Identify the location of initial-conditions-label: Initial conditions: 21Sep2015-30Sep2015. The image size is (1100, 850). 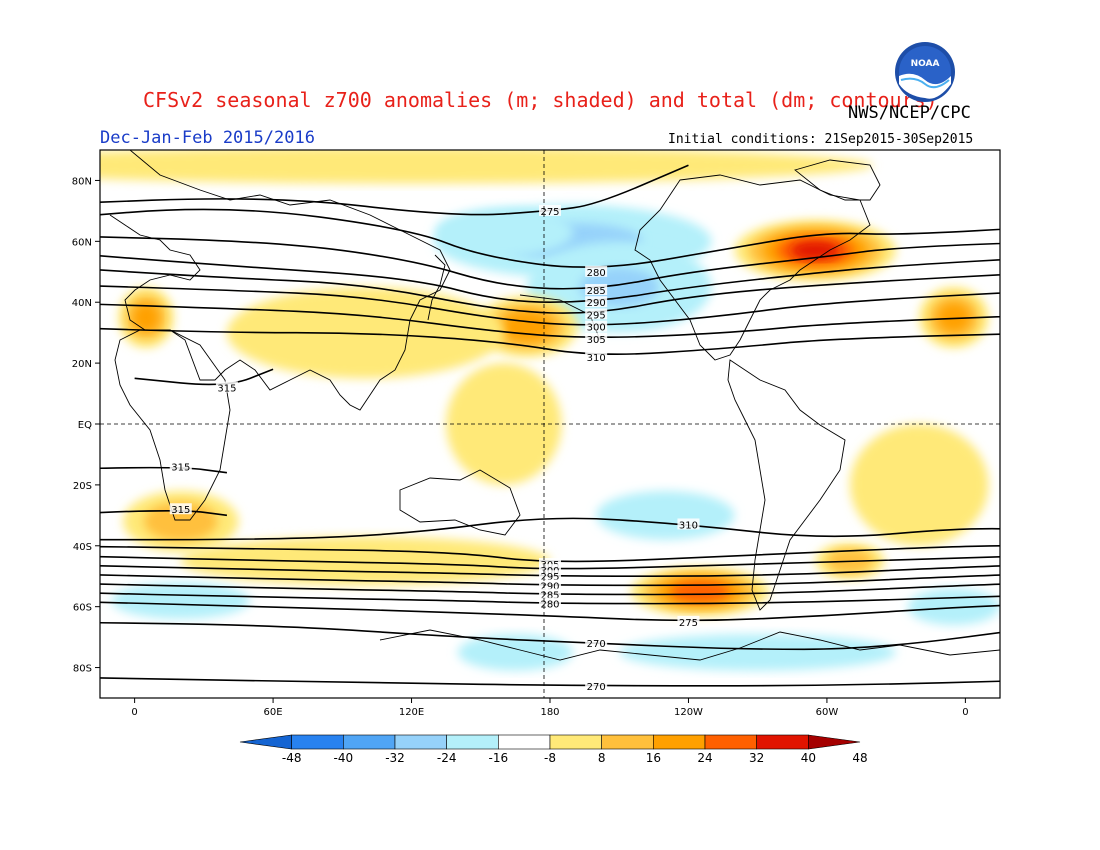
(821, 139).